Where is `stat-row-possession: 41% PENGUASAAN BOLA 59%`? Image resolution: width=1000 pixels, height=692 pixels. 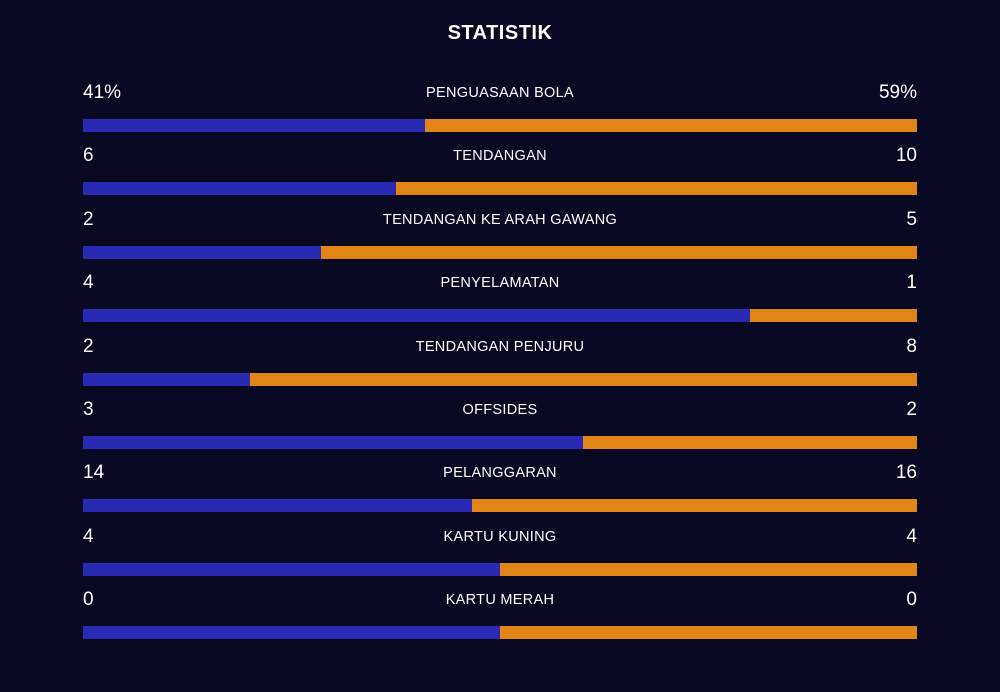
stat-row-possession: 41% PENGUASAAN BOLA 59% is located at coordinates (500, 113).